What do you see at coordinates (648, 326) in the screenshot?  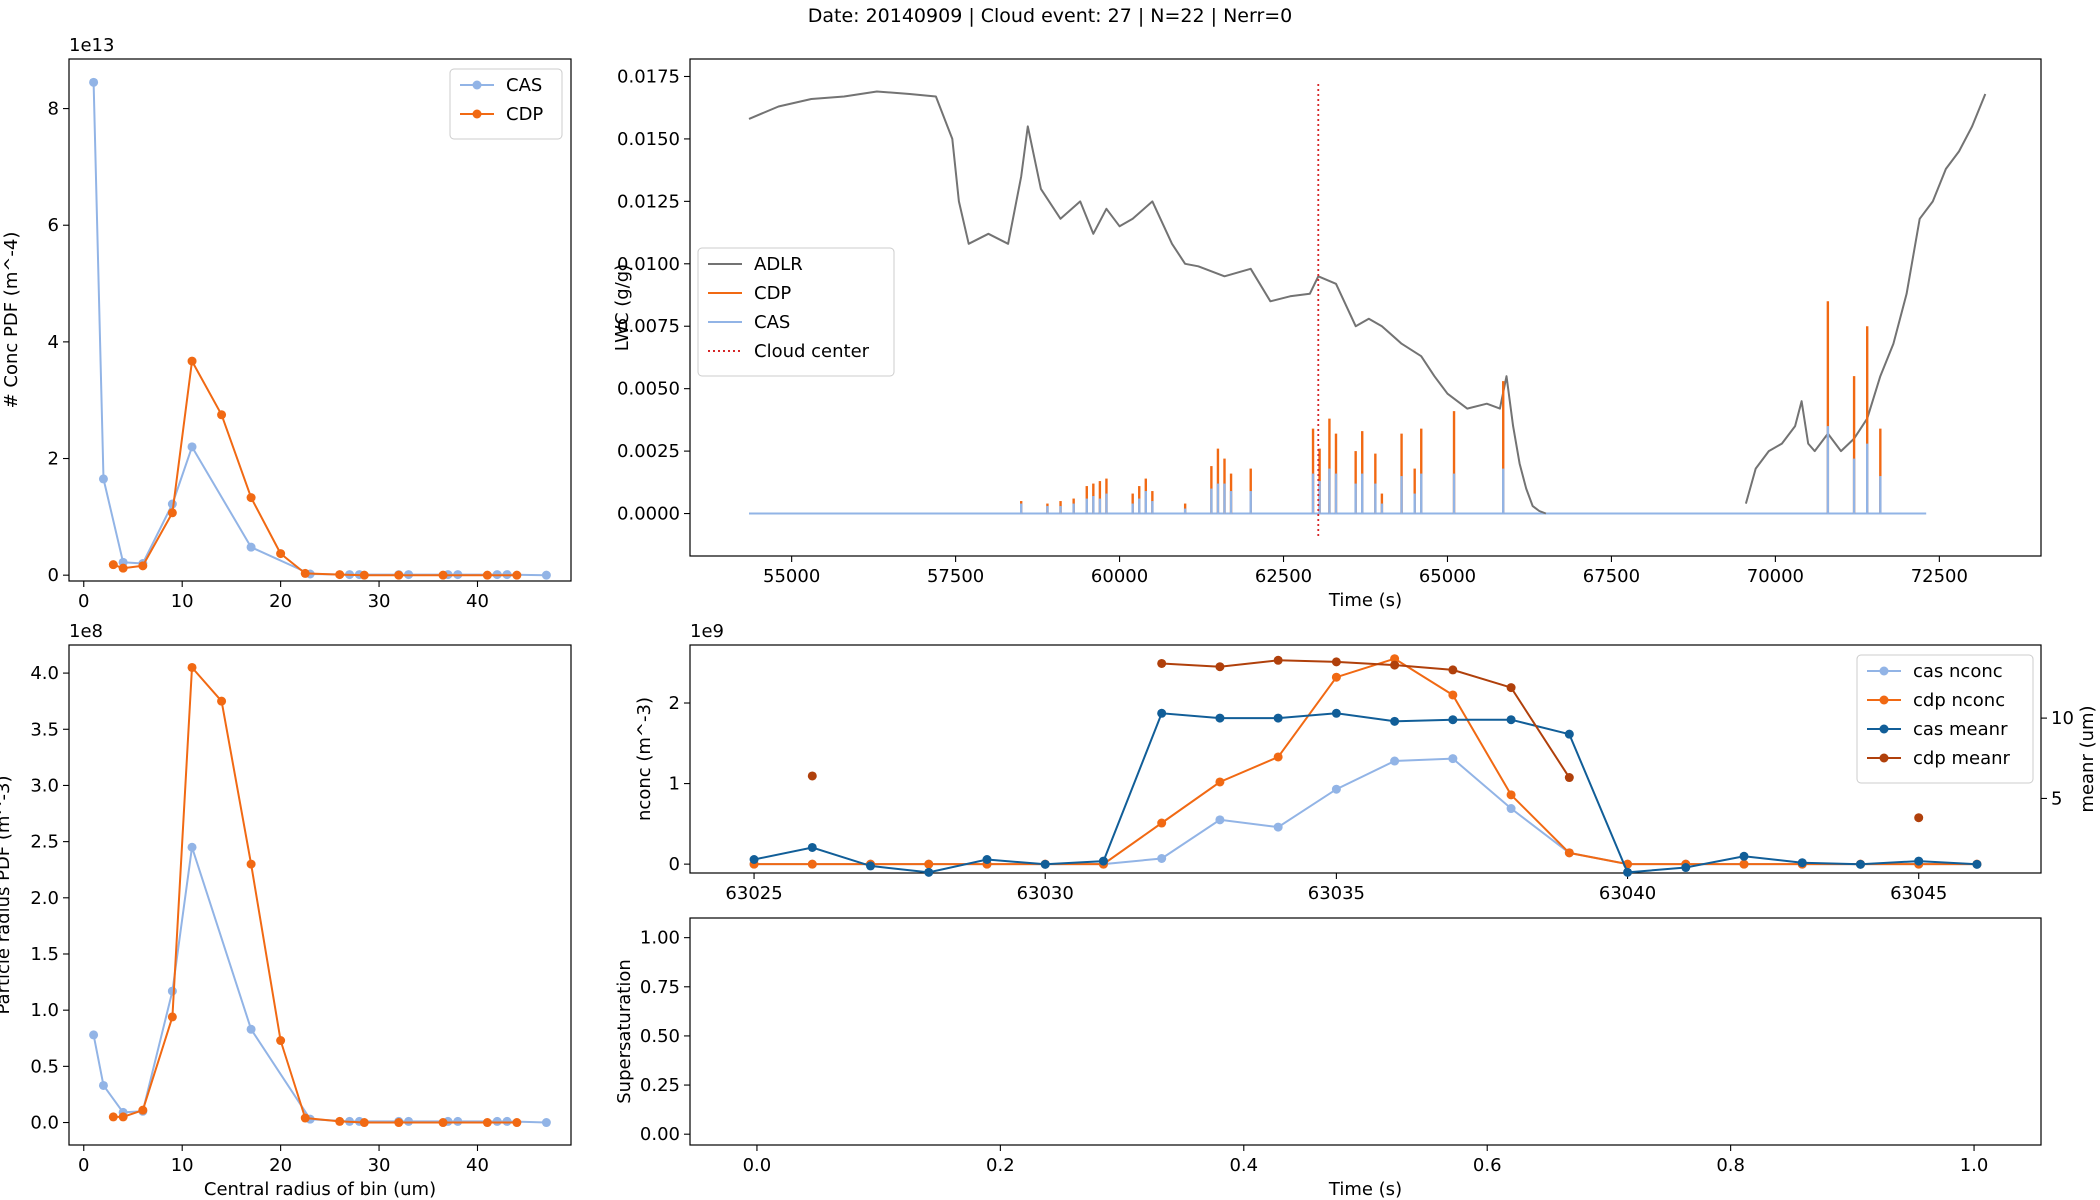 I see `y-tick-label: 0.0075` at bounding box center [648, 326].